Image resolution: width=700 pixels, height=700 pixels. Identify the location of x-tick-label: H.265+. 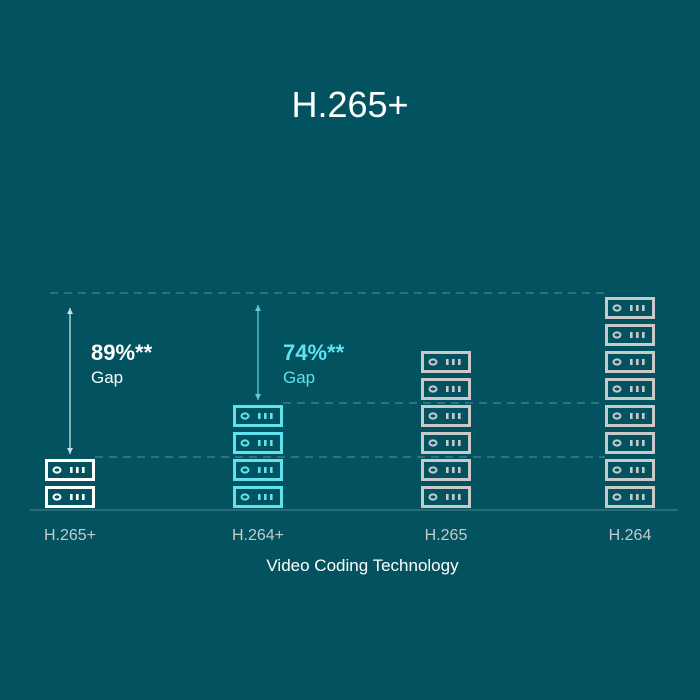
(70, 535).